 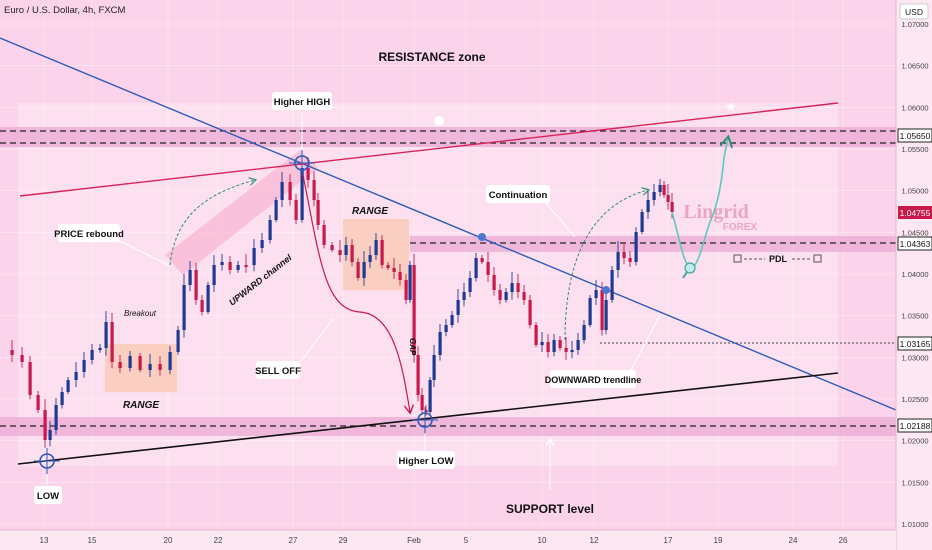 What do you see at coordinates (690, 268) in the screenshot?
I see `projection-target` at bounding box center [690, 268].